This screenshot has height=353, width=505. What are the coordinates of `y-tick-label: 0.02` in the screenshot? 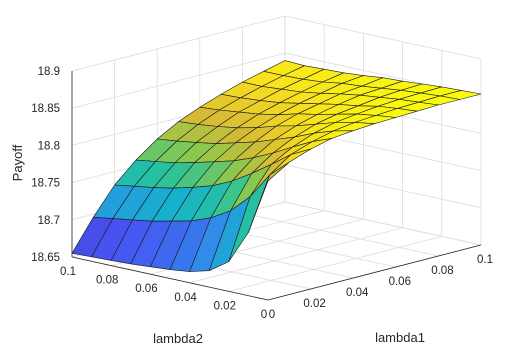 It's located at (225, 306).